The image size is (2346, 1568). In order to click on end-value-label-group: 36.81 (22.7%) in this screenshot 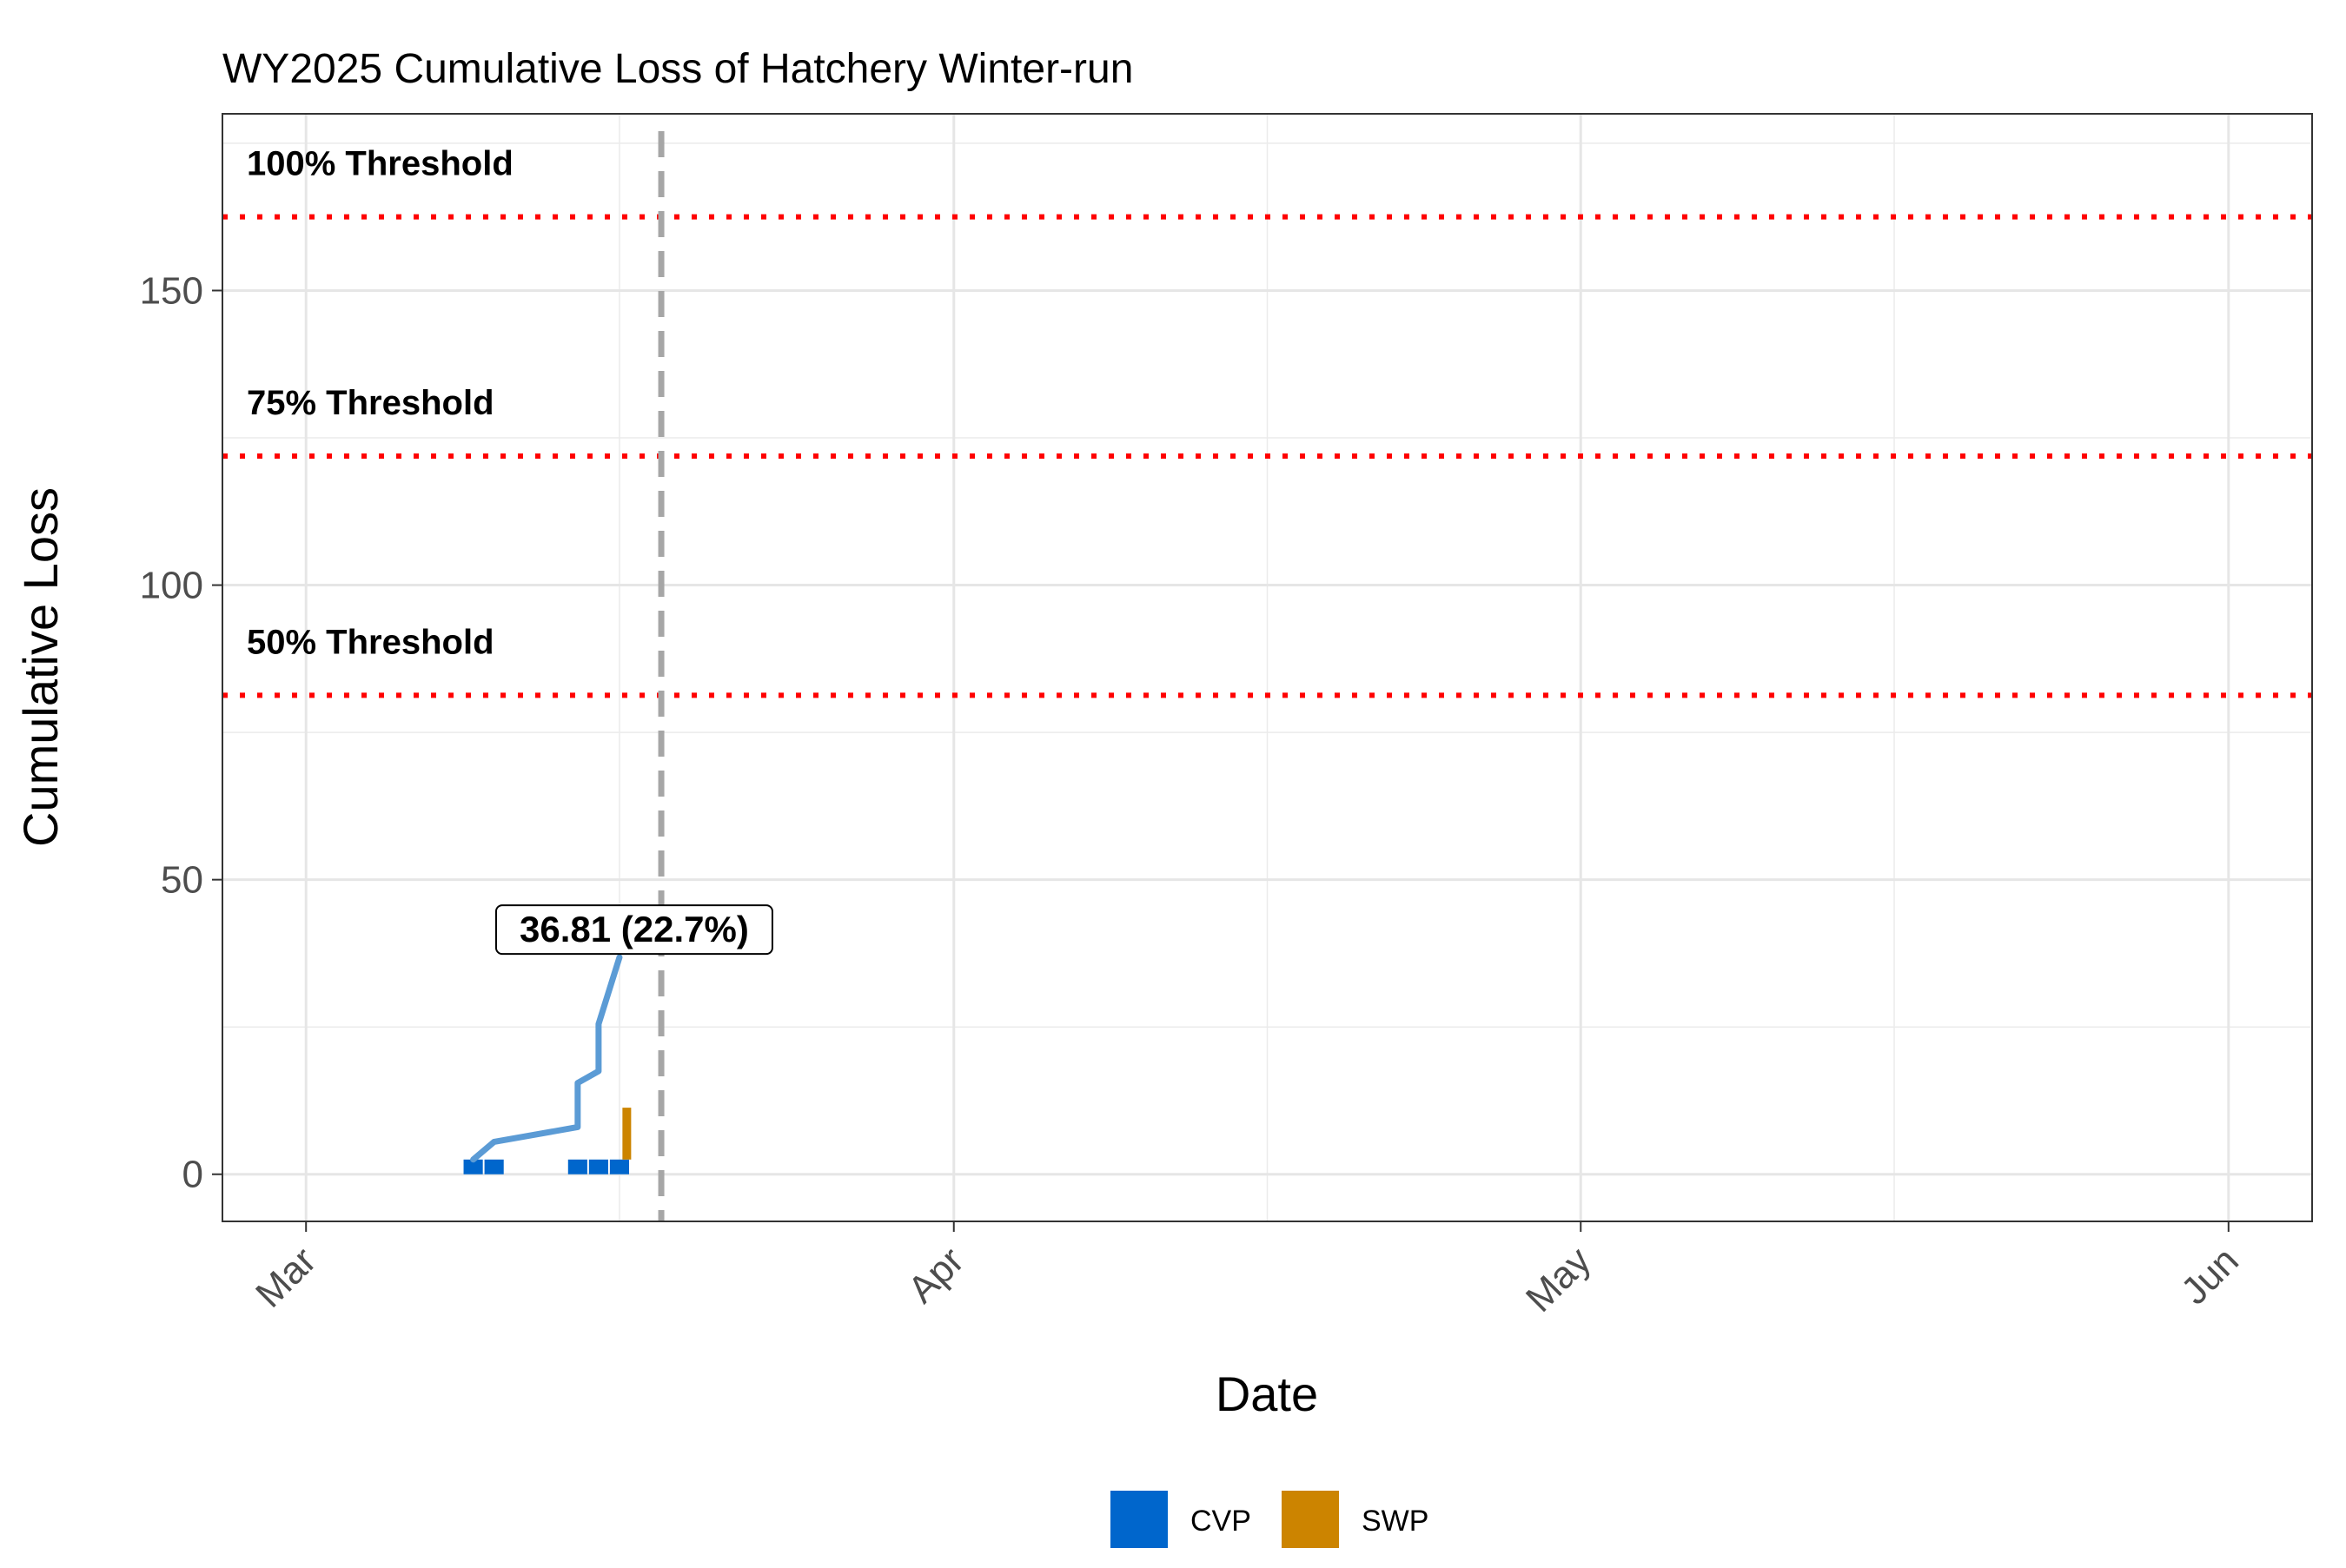, I will do `click(634, 930)`.